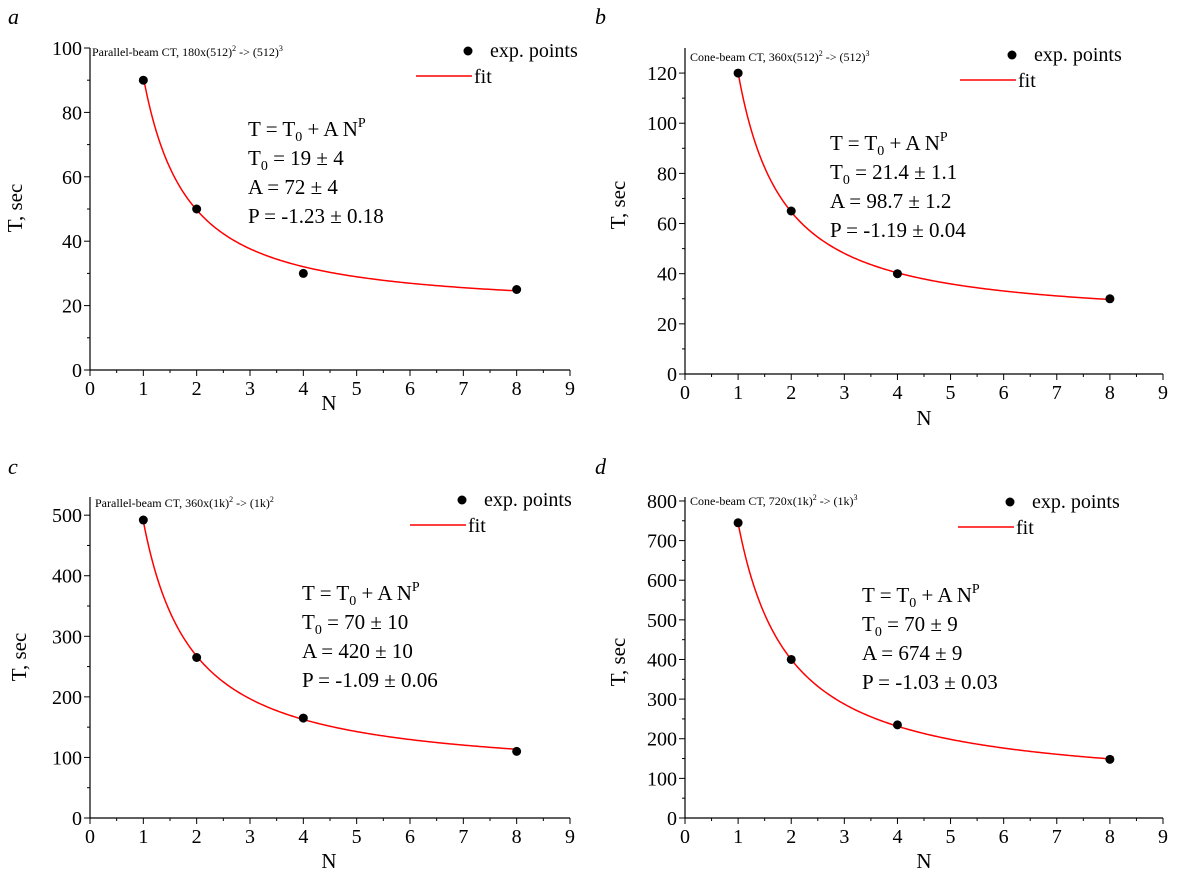  Describe the element at coordinates (893, 174) in the screenshot. I see `fit-t0: T0 = 21.4 ± 1.1` at that location.